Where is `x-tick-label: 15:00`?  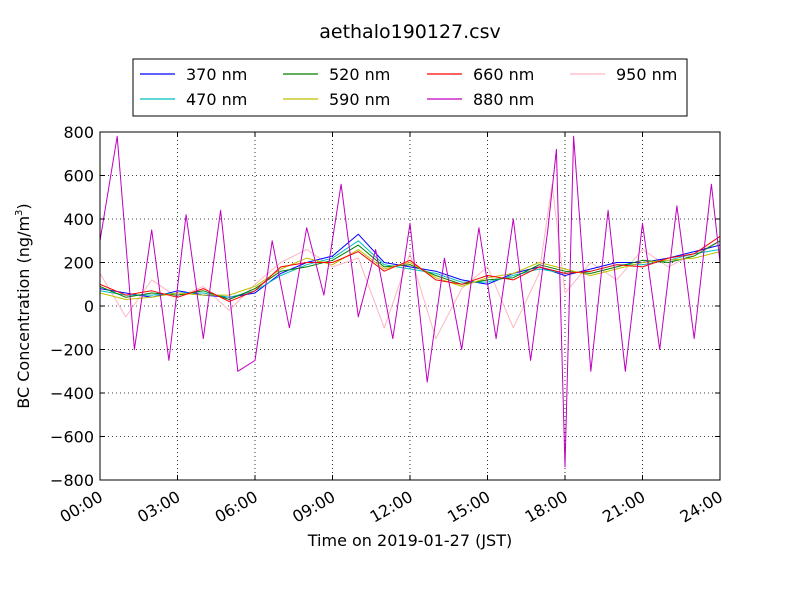
x-tick-label: 15:00 is located at coordinates (468, 507).